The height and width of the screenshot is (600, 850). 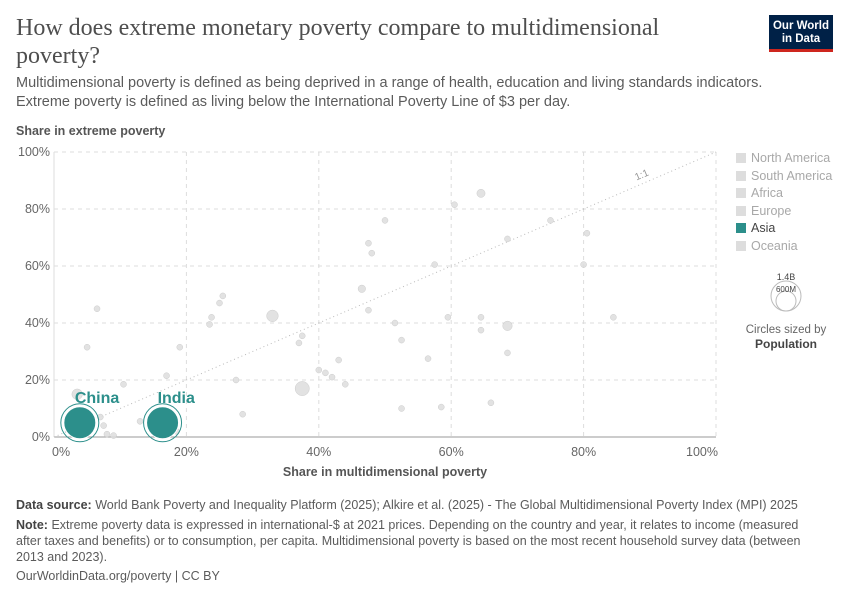 What do you see at coordinates (97, 398) in the screenshot?
I see `point-label-china: China` at bounding box center [97, 398].